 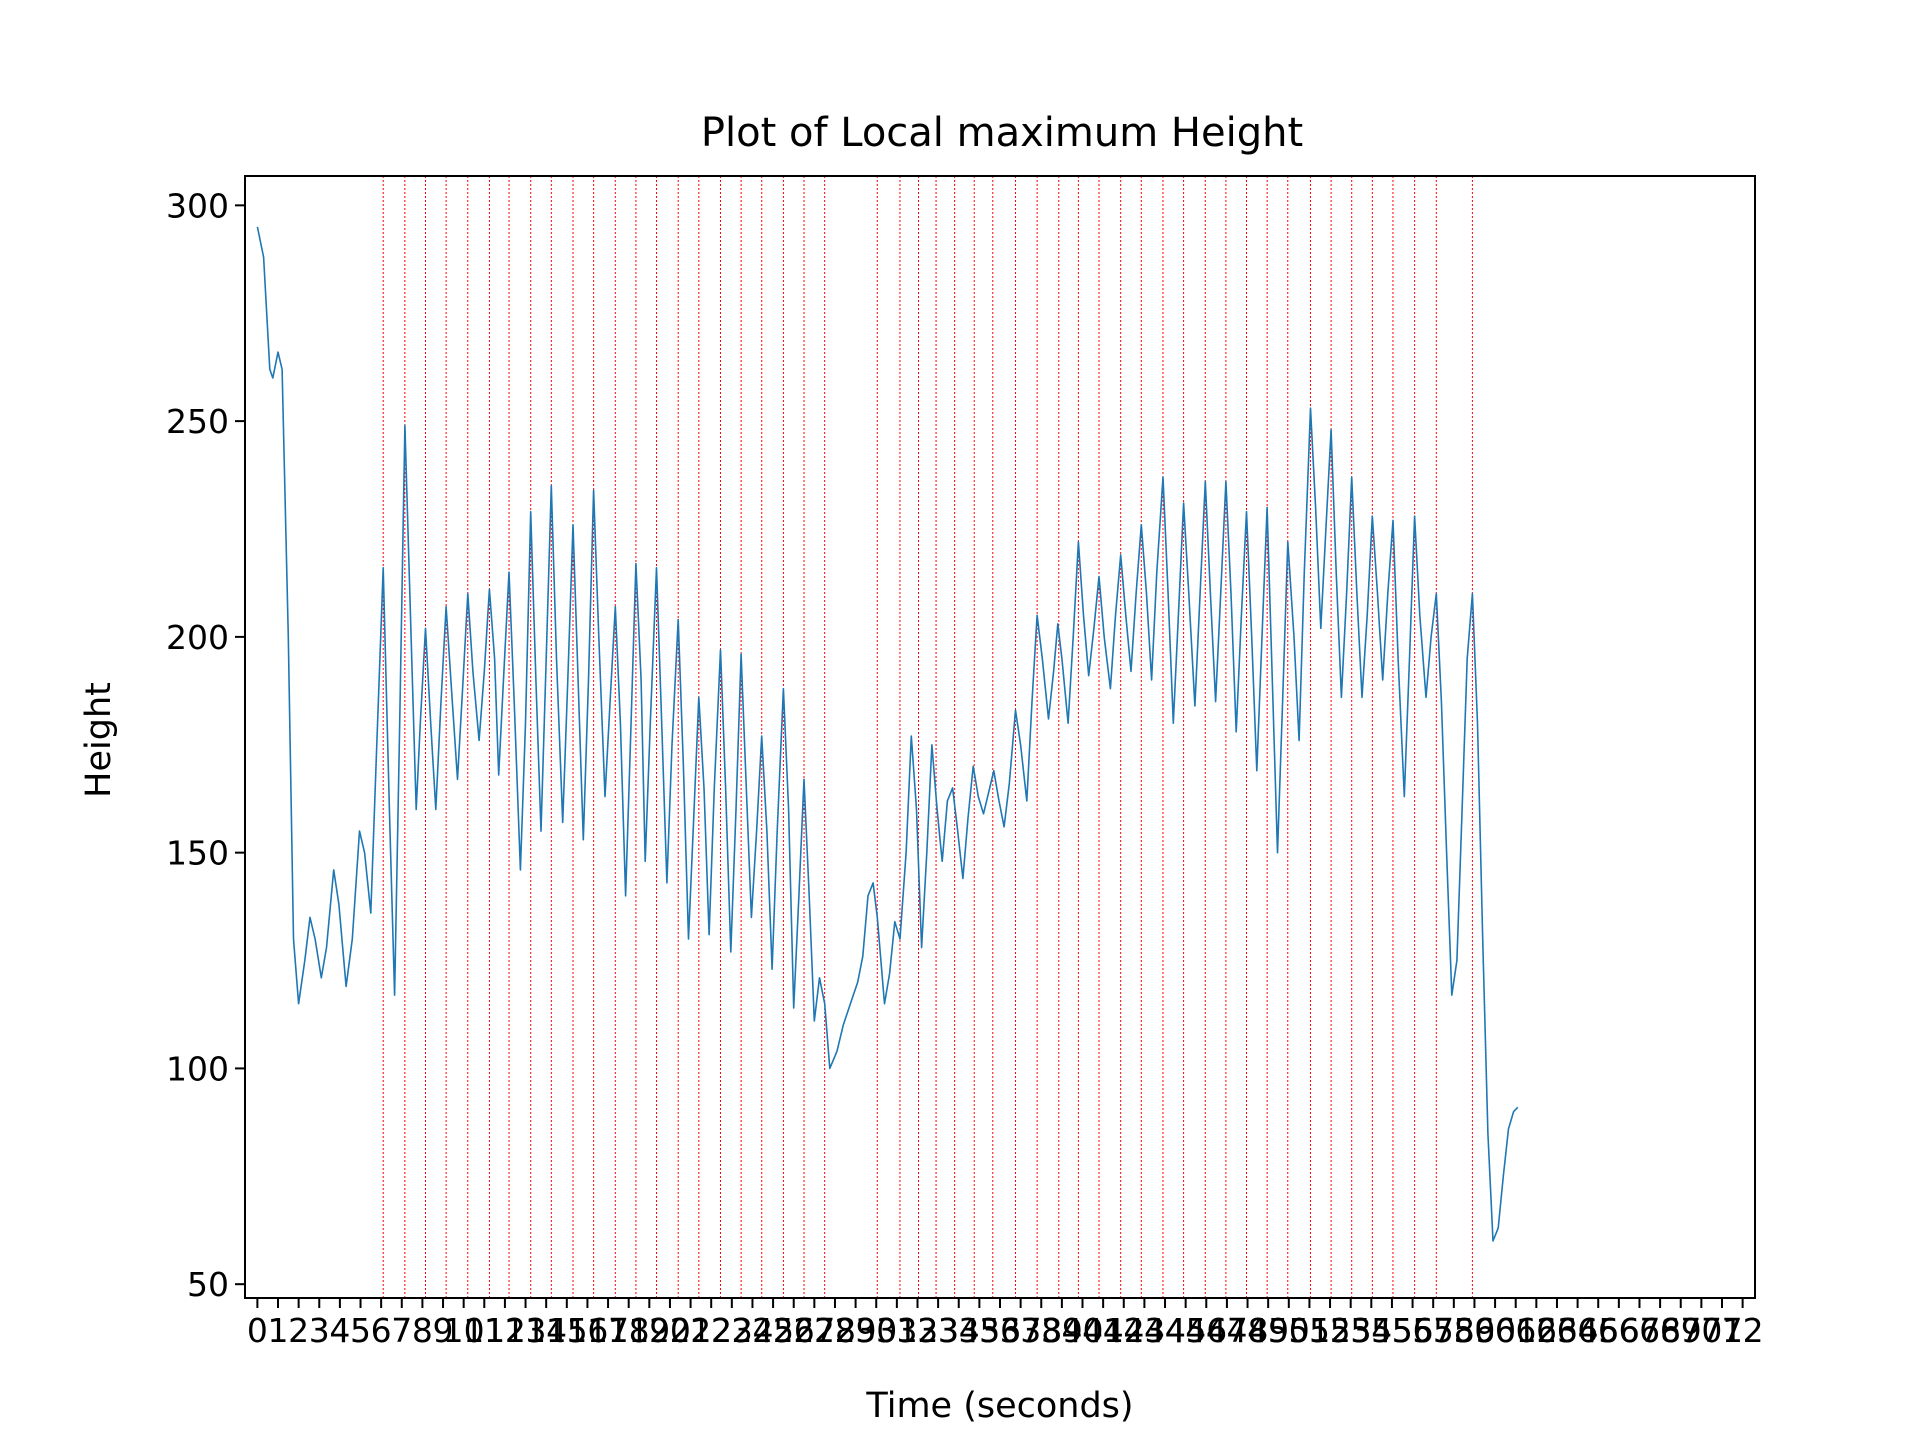 What do you see at coordinates (876, 1330) in the screenshot?
I see `x-tick-label: 30` at bounding box center [876, 1330].